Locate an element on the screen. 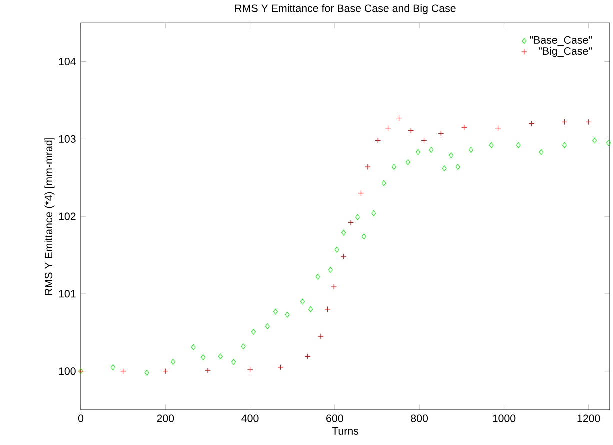 The height and width of the screenshot is (445, 613). y-tick-label: 102 is located at coordinates (67, 216).